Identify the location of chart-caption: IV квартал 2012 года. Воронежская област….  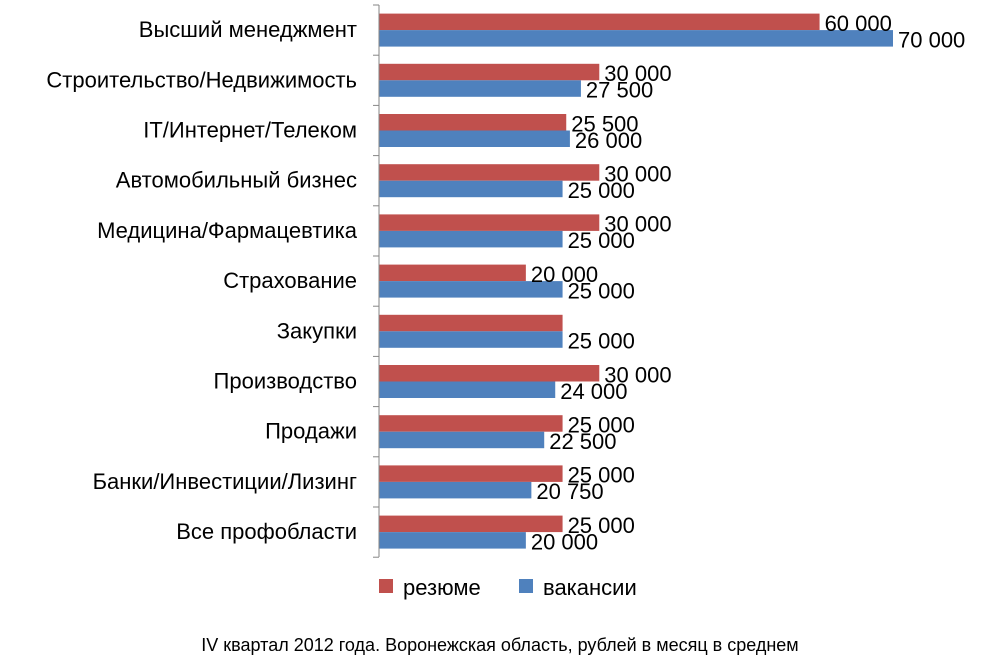
(499, 645).